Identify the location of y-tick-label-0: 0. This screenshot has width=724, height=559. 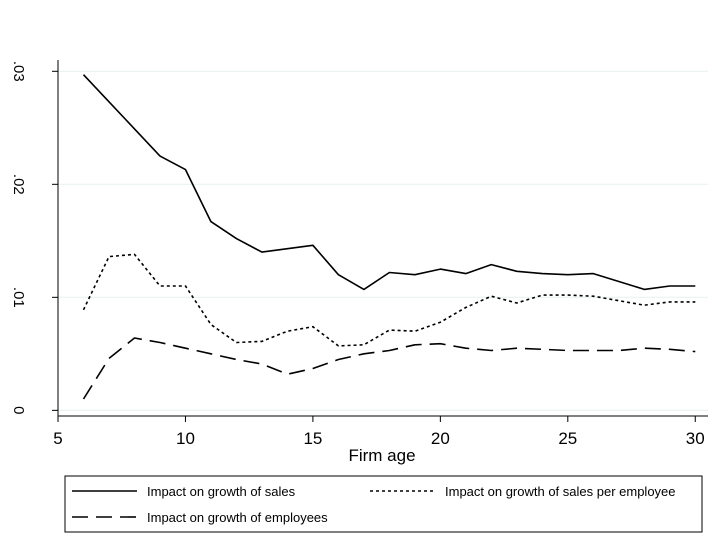
(18, 410).